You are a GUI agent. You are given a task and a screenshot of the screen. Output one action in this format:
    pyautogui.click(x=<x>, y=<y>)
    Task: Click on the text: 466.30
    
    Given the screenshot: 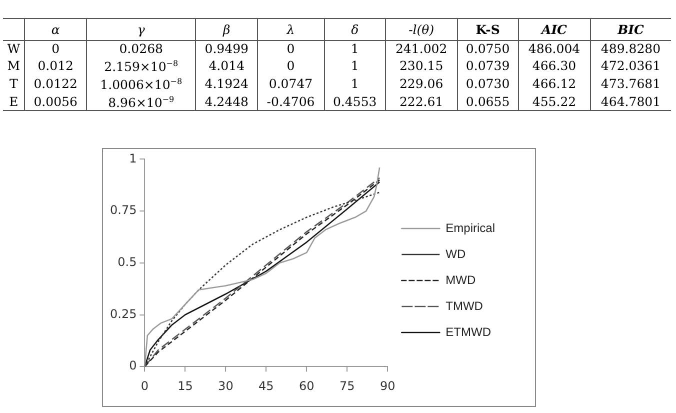 What is the action you would take?
    pyautogui.click(x=554, y=65)
    